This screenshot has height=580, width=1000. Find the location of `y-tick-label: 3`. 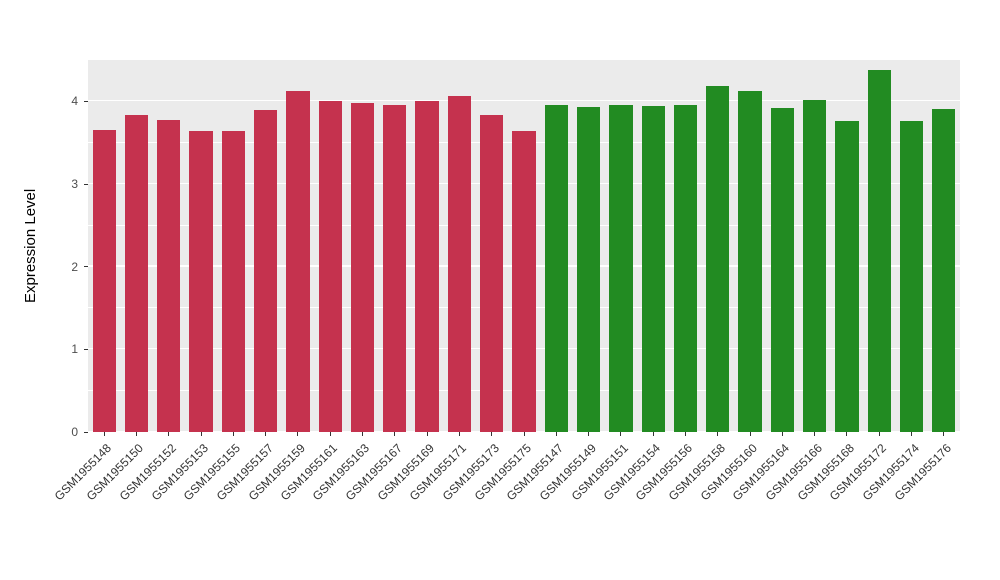

y-tick-label: 3 is located at coordinates (74, 184).